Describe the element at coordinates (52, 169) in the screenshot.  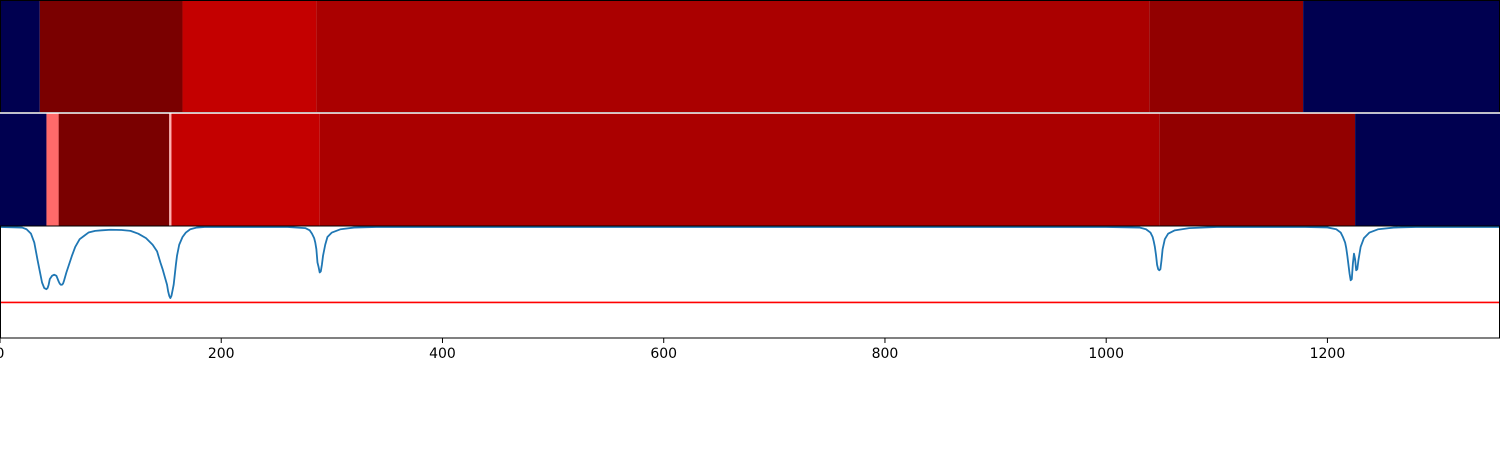
I see `middle-segment-highlight` at that location.